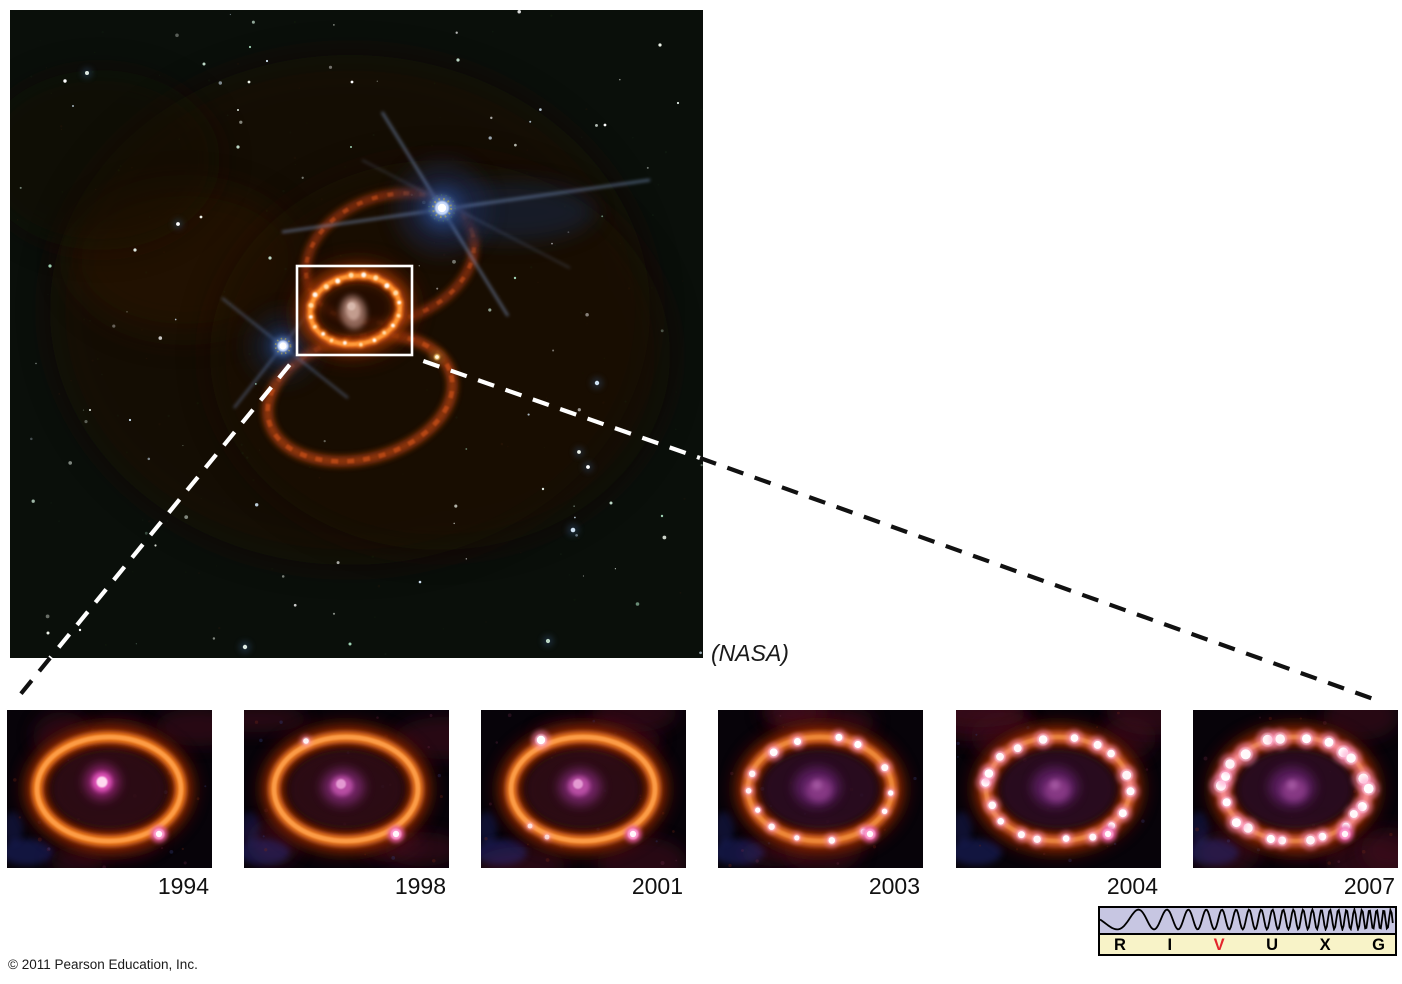 This screenshot has width=1402, height=984. I want to click on snapshot-year-label: 2001, so click(657, 886).